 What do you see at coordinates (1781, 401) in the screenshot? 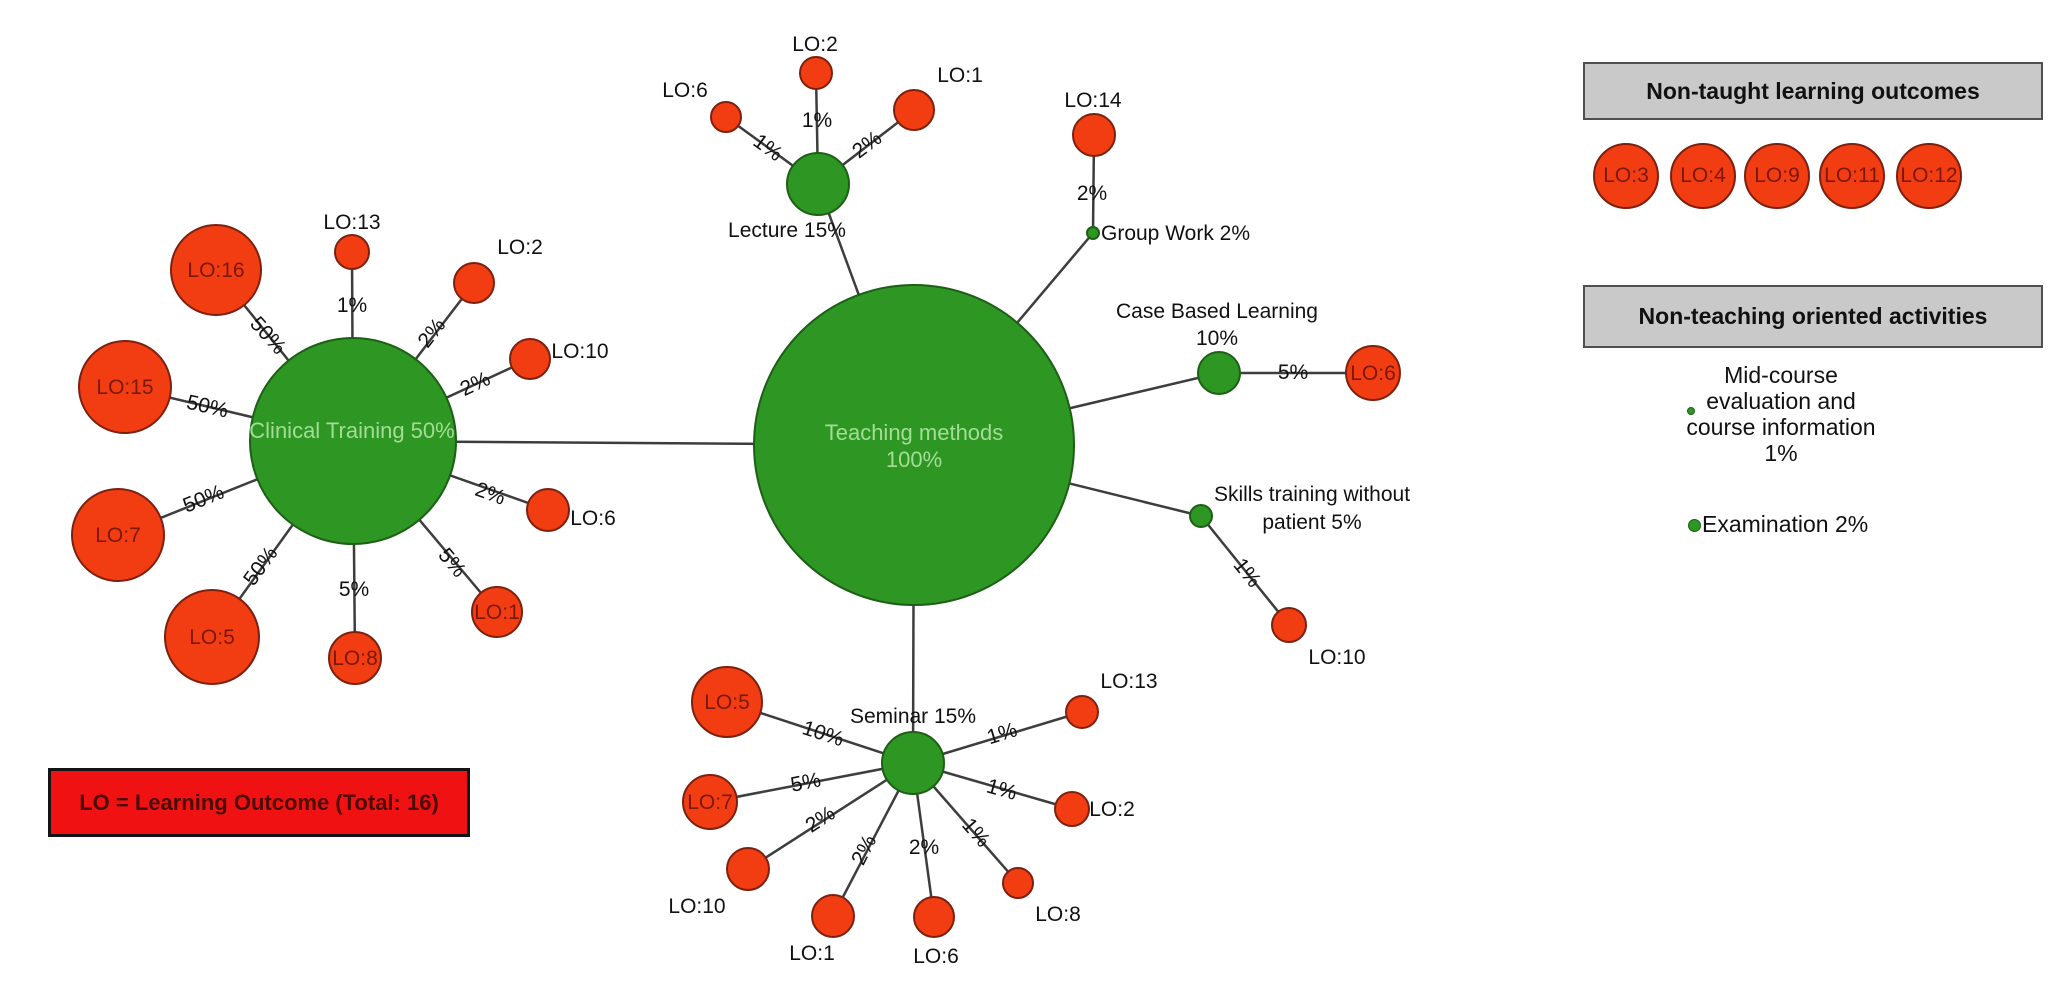
I see `midcourse-line2: evaluation and` at bounding box center [1781, 401].